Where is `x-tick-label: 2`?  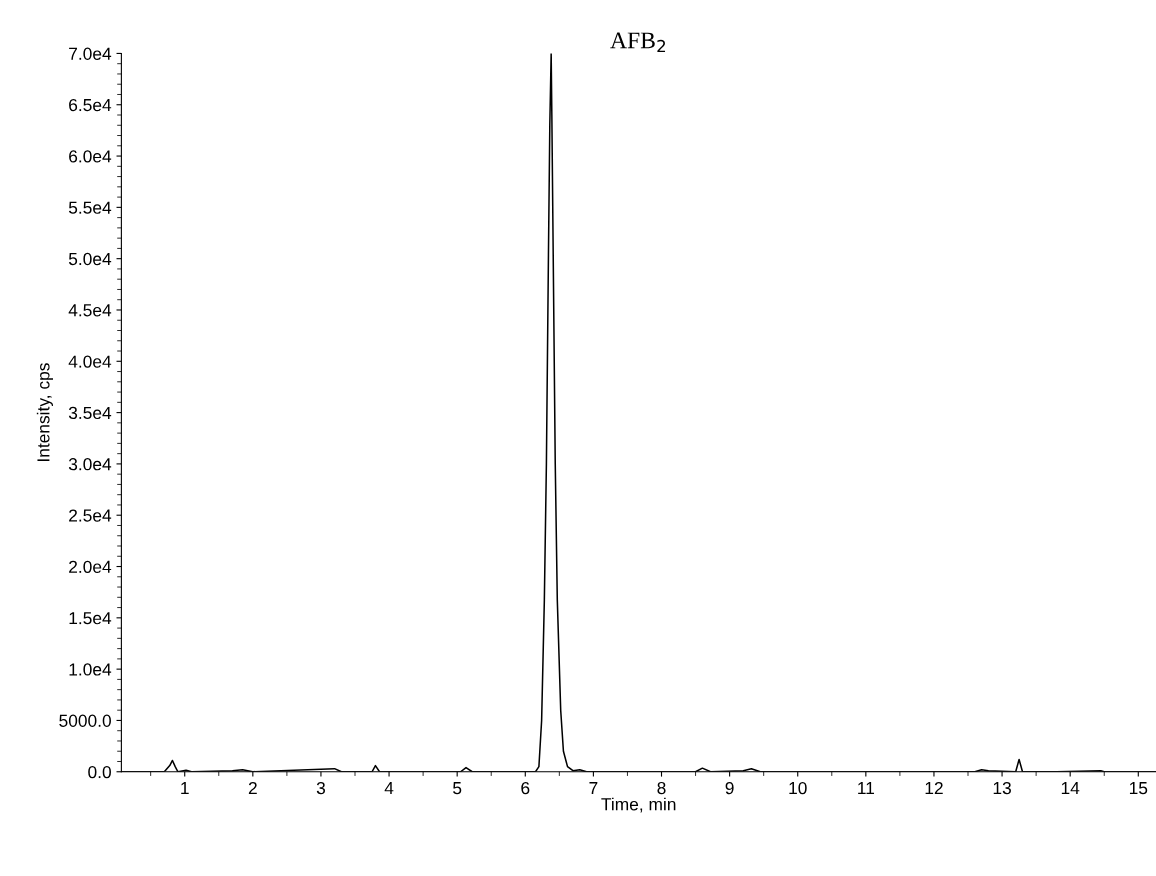 x-tick-label: 2 is located at coordinates (252, 788).